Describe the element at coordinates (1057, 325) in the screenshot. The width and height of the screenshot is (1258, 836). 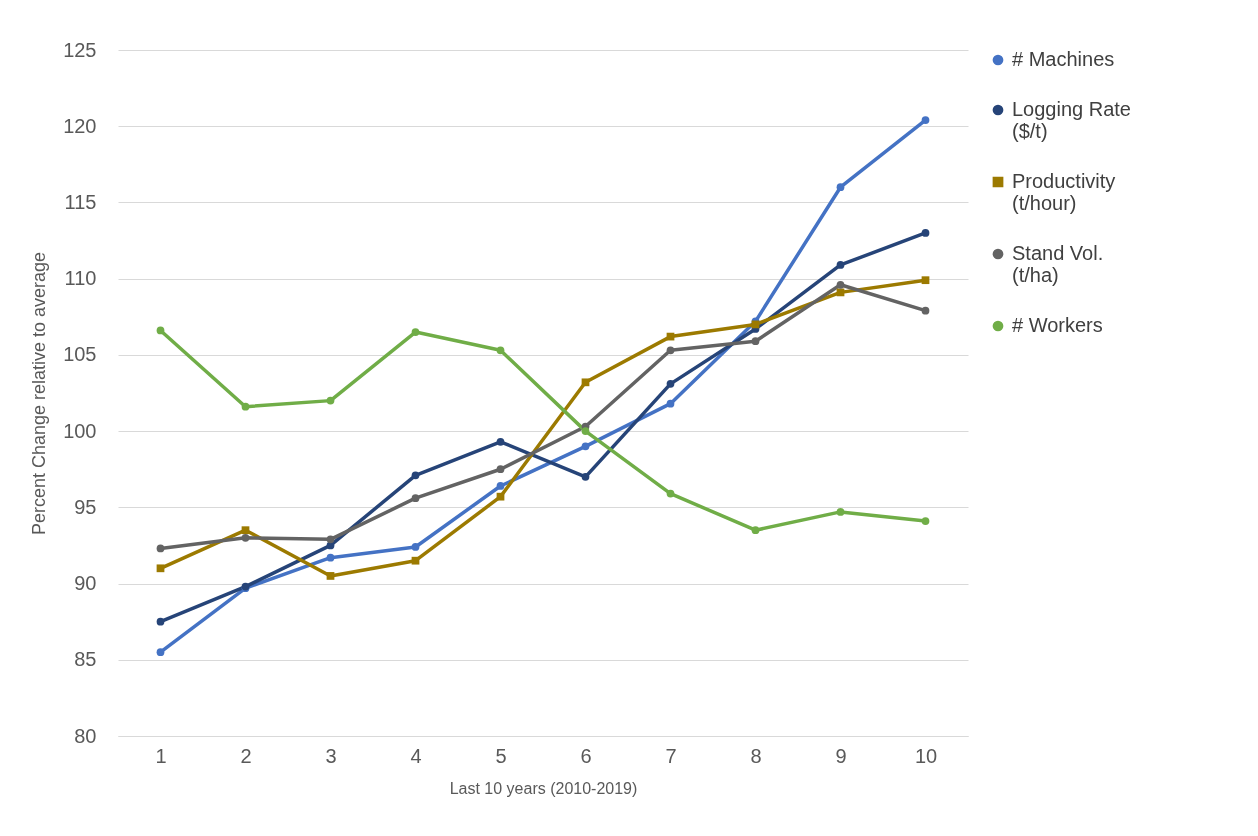
I see `legend-label: # Workers` at that location.